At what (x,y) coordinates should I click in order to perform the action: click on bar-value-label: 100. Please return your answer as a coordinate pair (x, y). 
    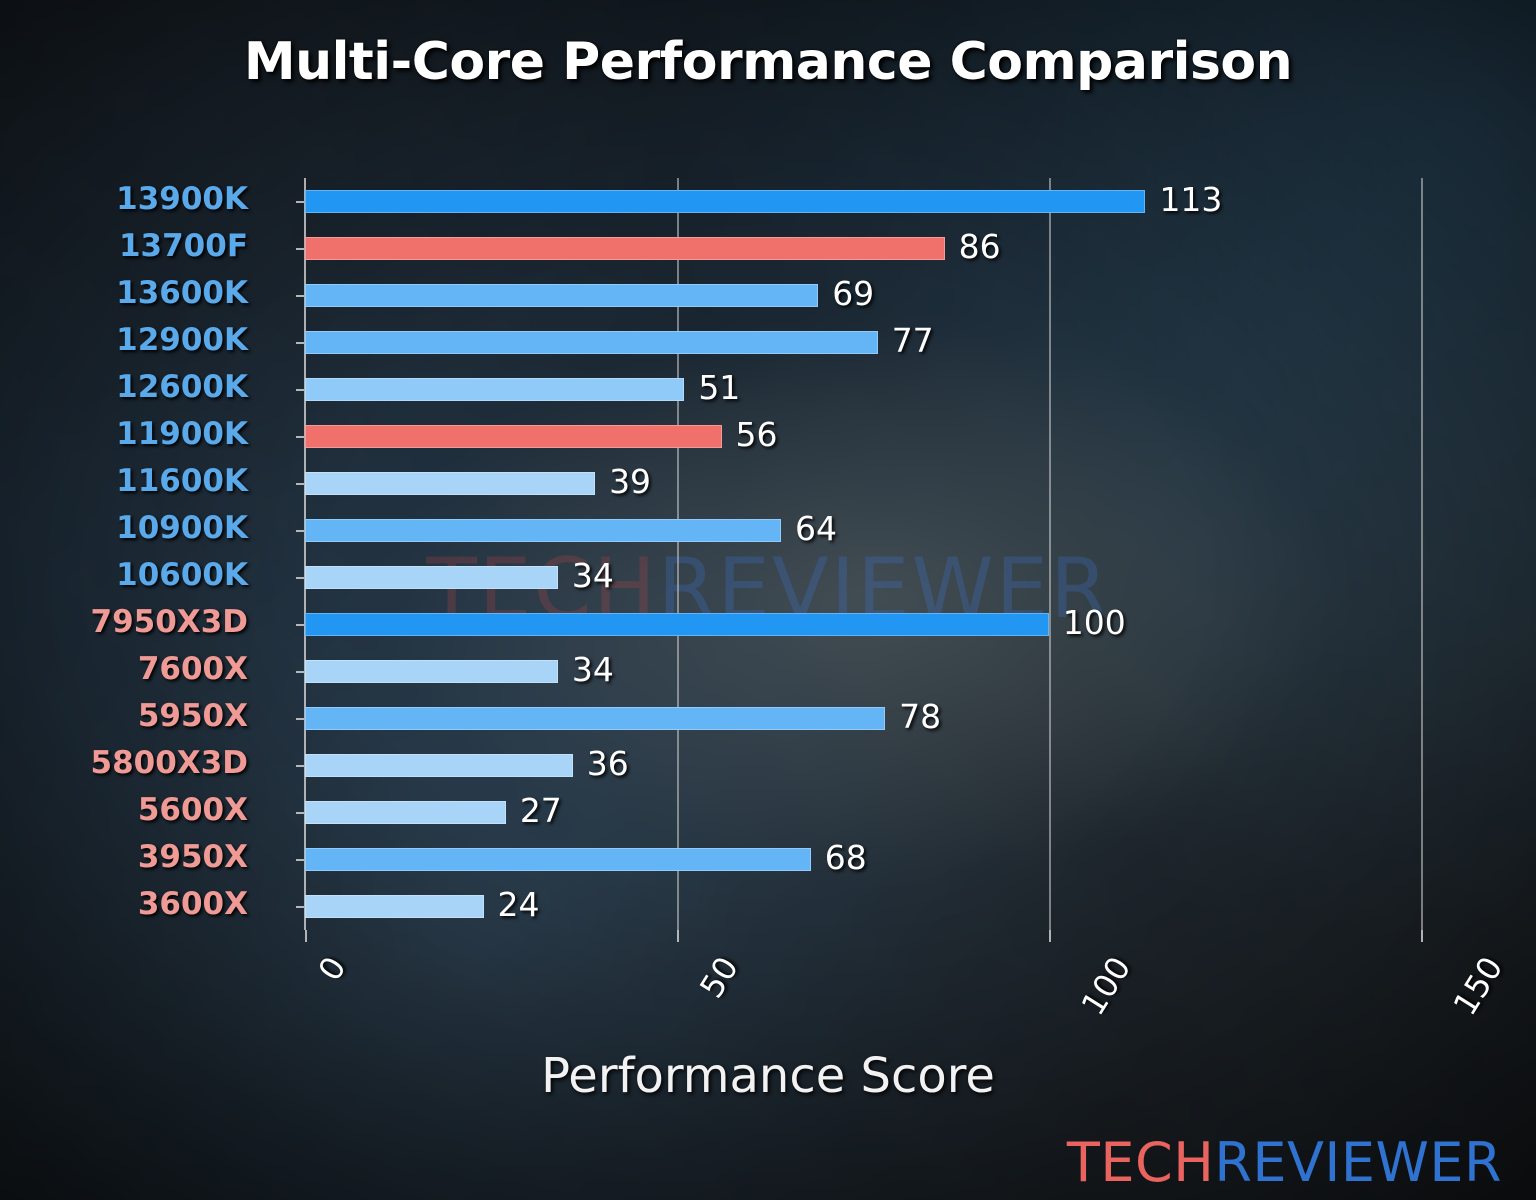
    Looking at the image, I should click on (1094, 622).